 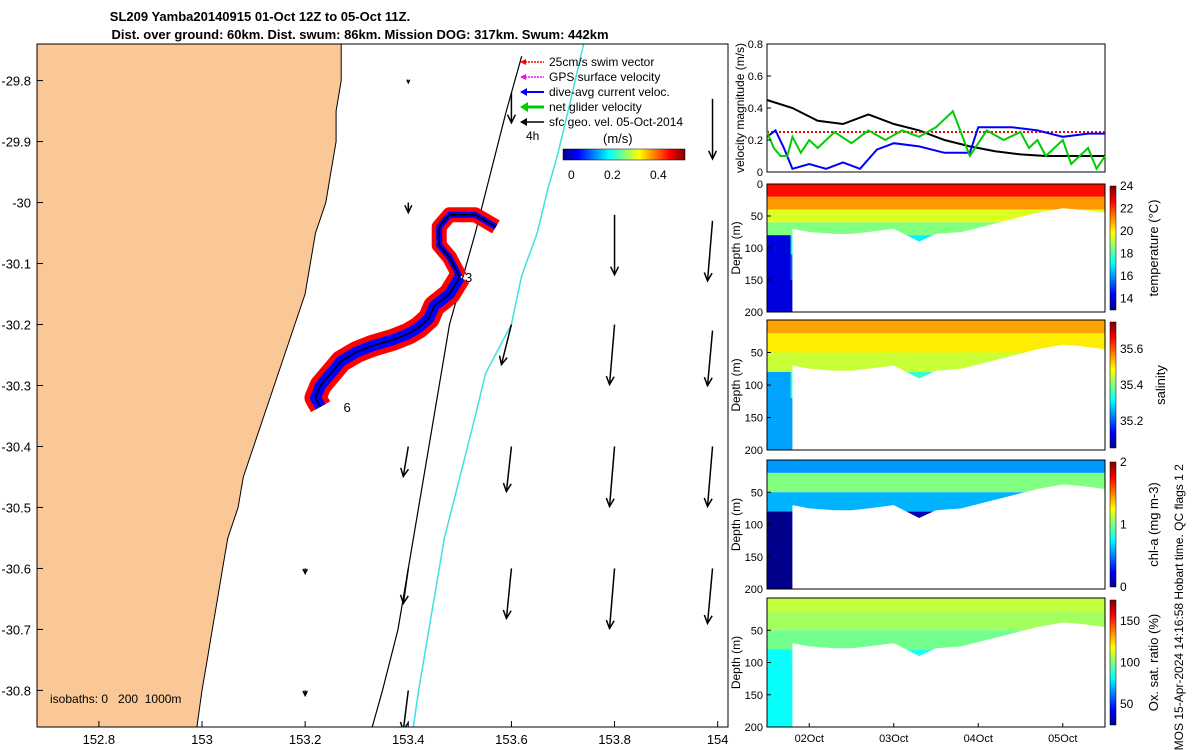 I want to click on map-y-tick-1: -29.9, so click(x=16, y=142).